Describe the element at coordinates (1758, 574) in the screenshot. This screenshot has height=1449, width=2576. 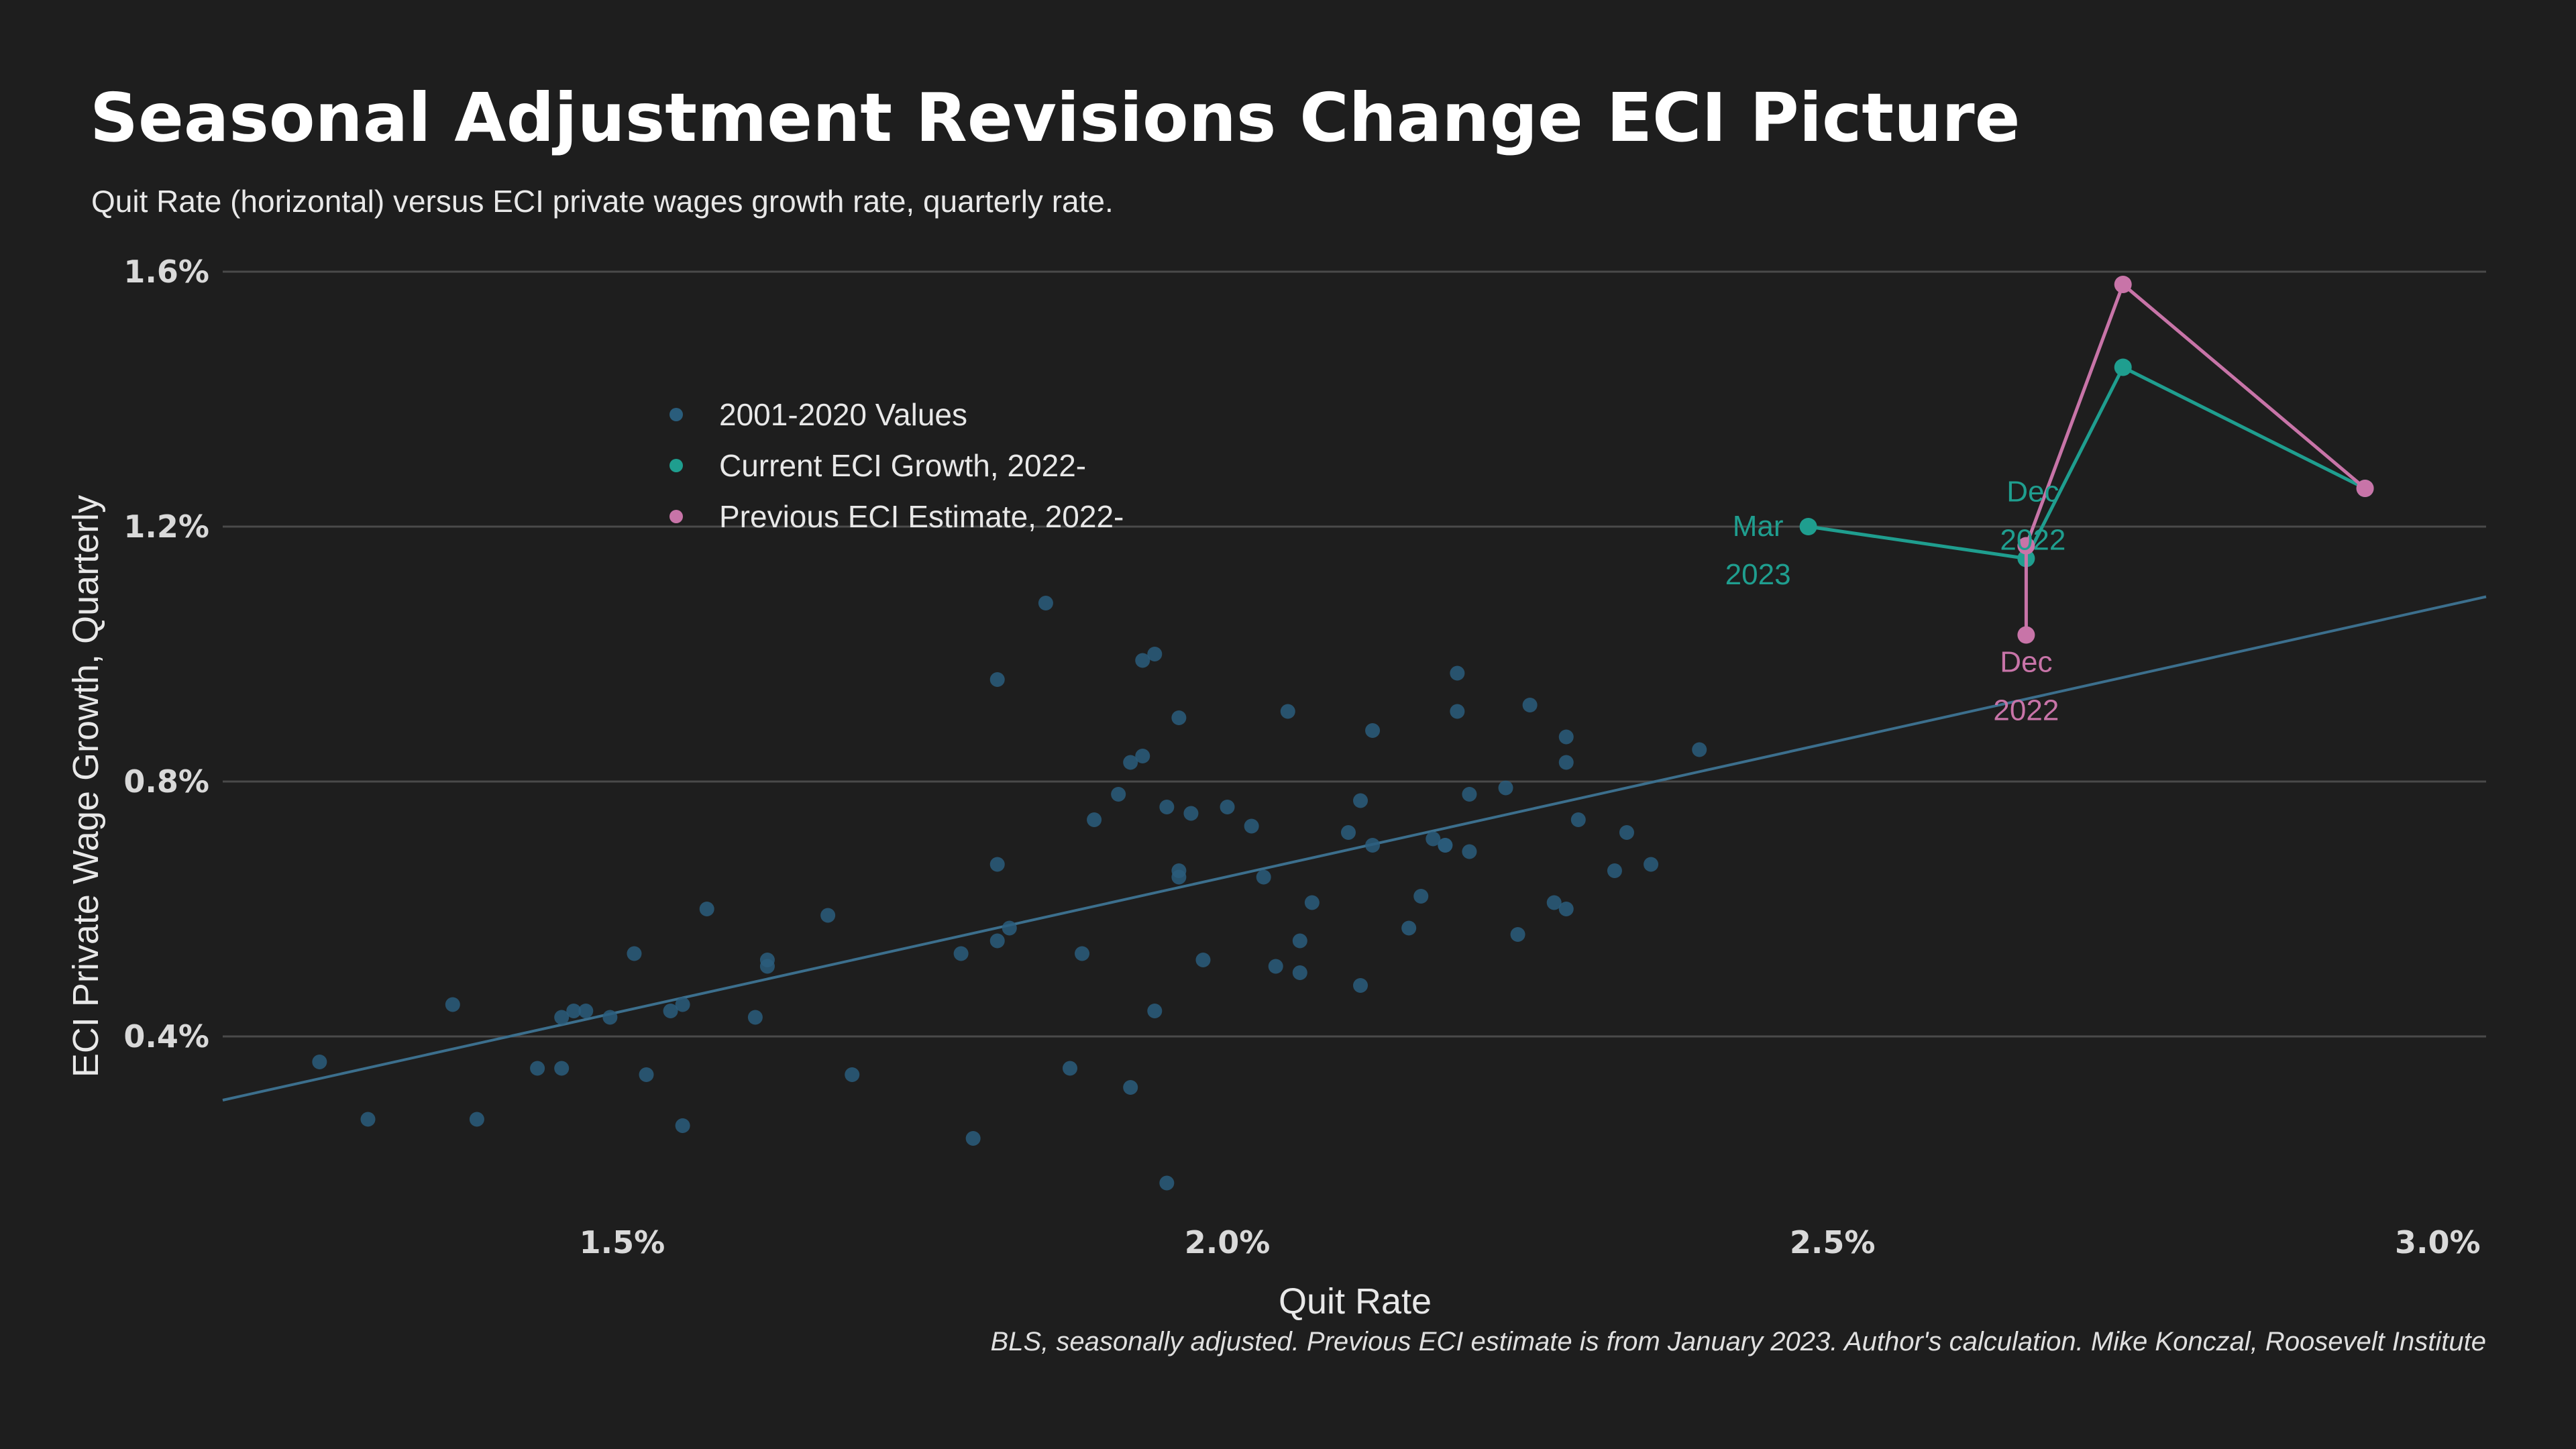
I see `annotation-label: 2023` at that location.